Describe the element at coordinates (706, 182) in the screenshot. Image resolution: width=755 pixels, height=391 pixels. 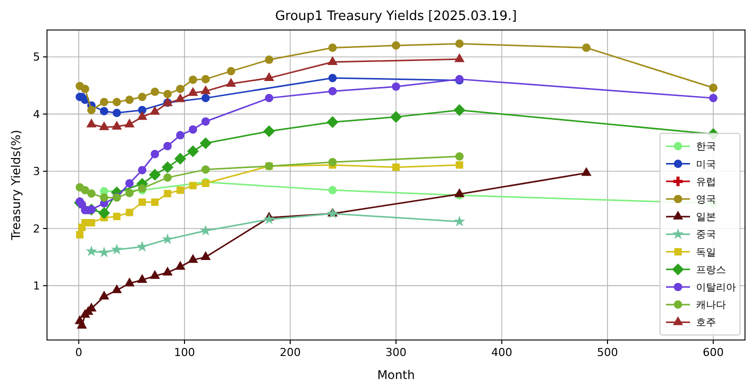
I see `legend-label: 유럽` at that location.